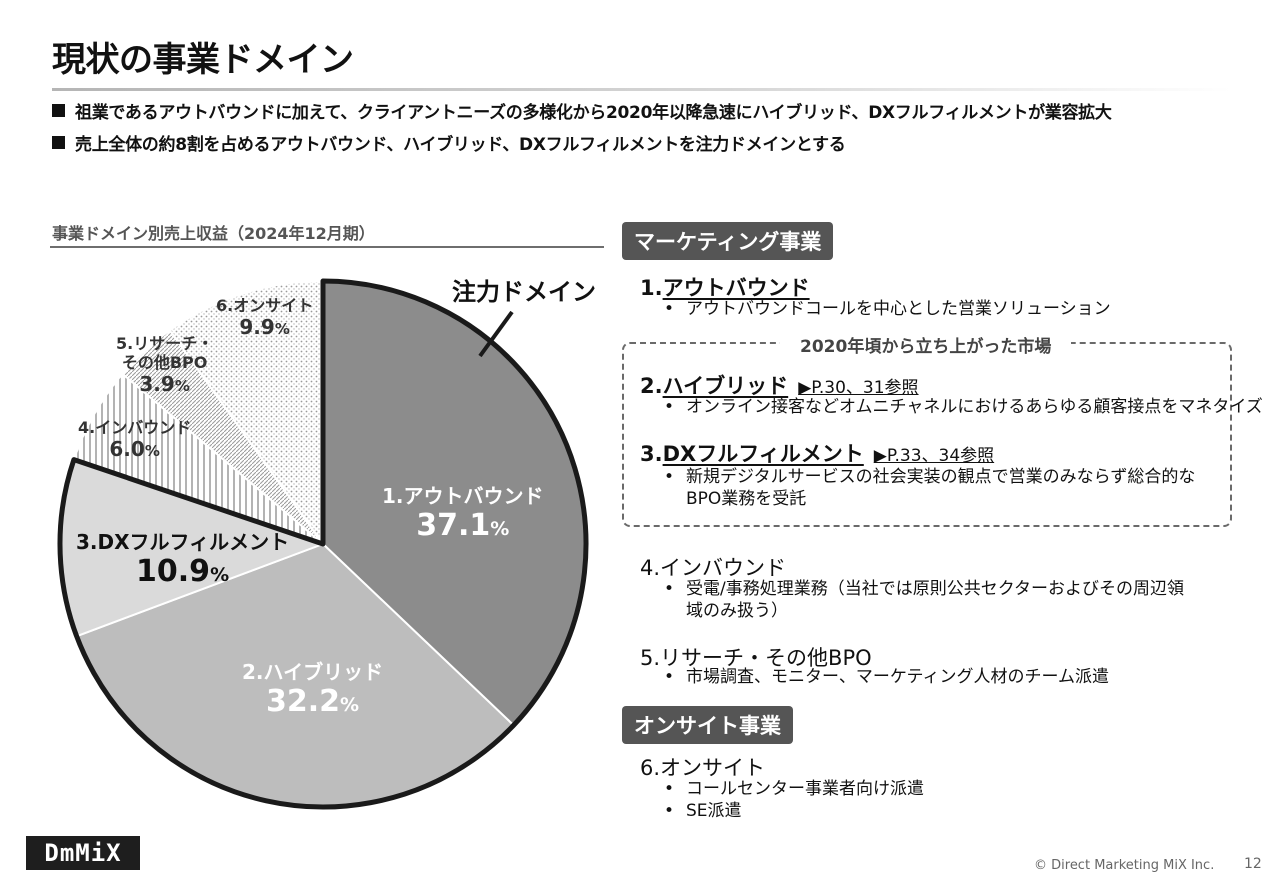 The height and width of the screenshot is (886, 1280). What do you see at coordinates (924, 600) in the screenshot?
I see `domain-4-desc: • 受電/事務処理業務（当社では原則公共セクターおよびその周辺領 域のみ扱う）` at bounding box center [924, 600].